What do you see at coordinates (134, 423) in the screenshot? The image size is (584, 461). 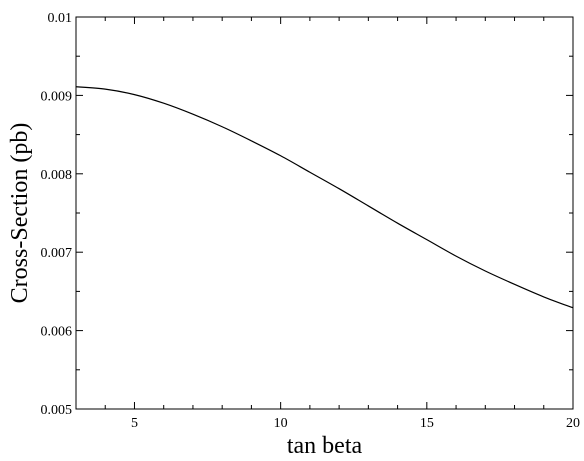 I see `x-tick-label: 5` at bounding box center [134, 423].